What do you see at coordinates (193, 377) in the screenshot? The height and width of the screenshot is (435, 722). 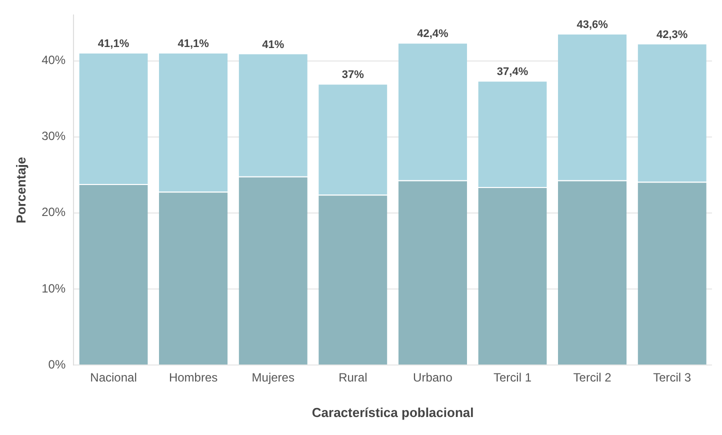 I see `x-tick-label: Hombres` at bounding box center [193, 377].